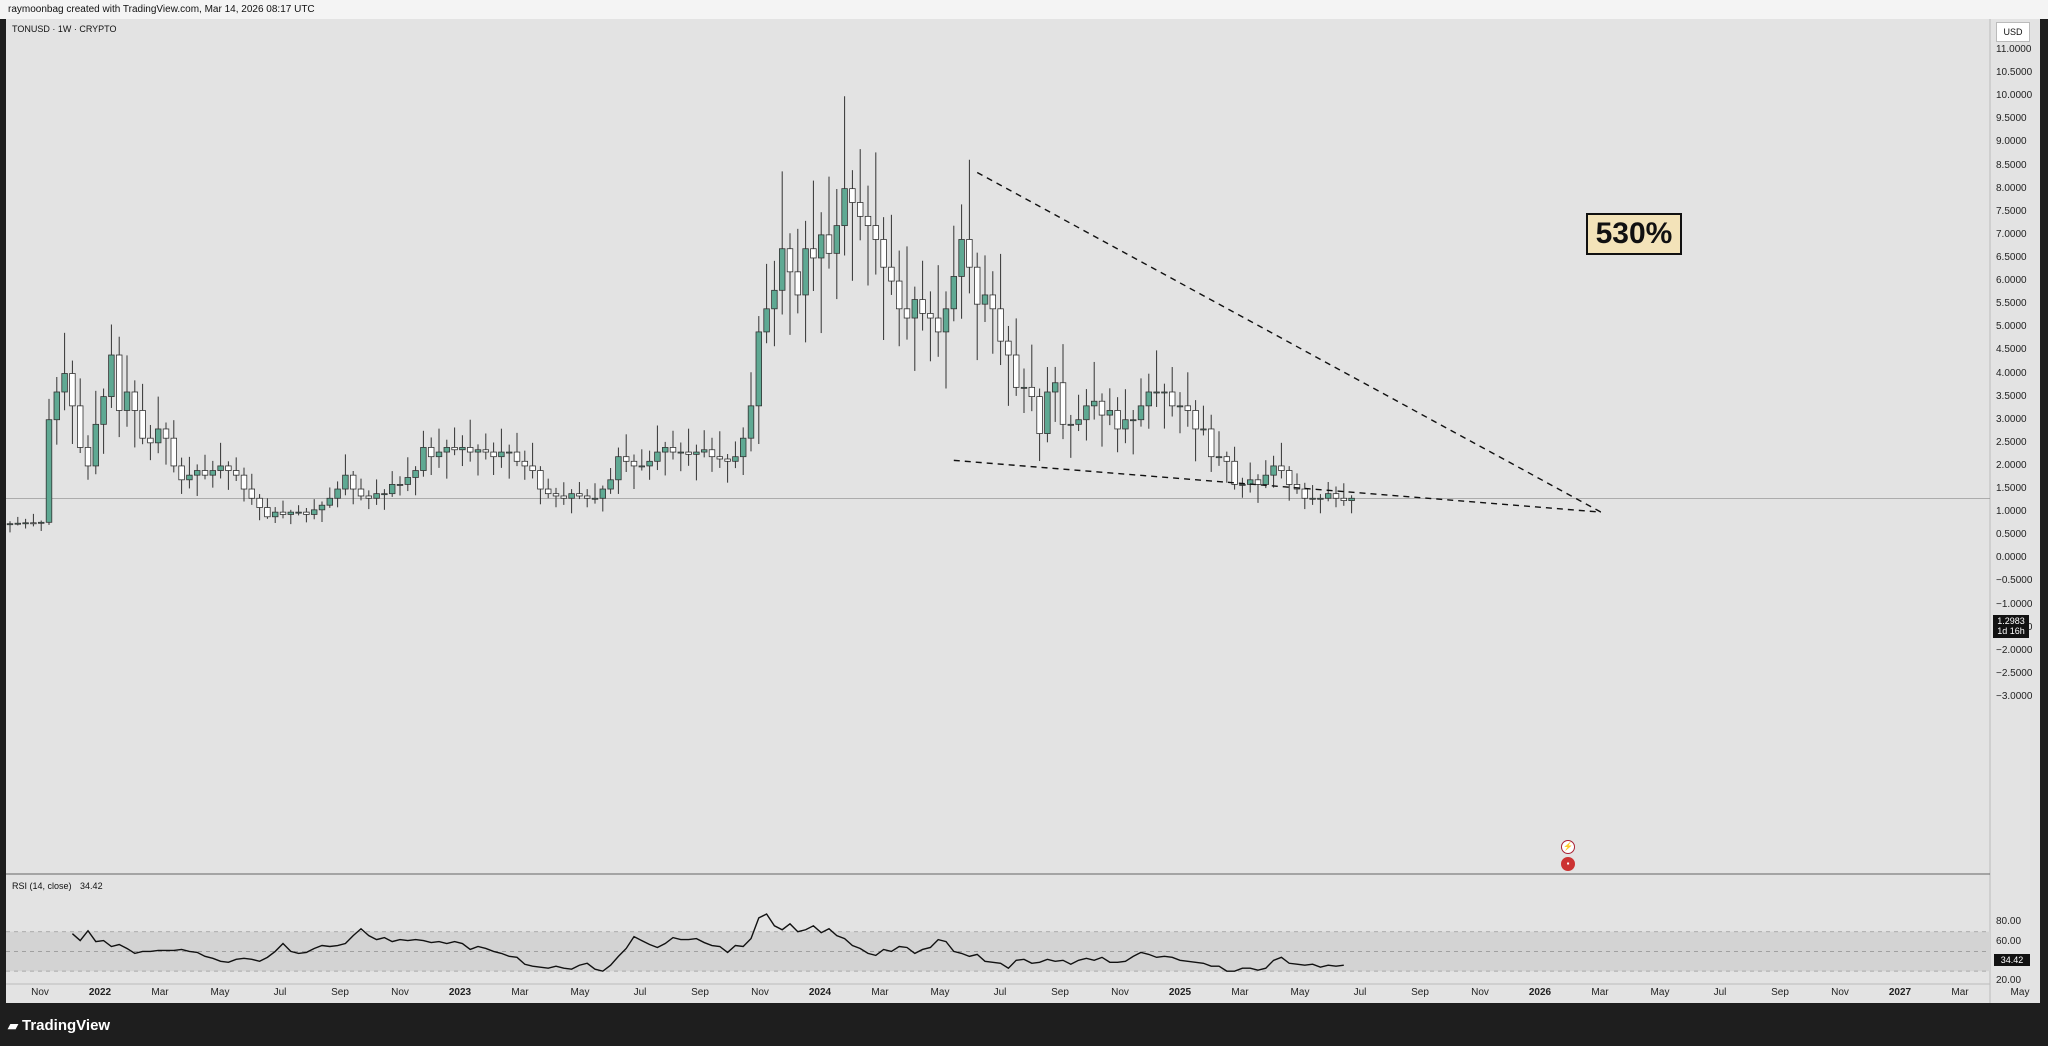  Describe the element at coordinates (1000, 992) in the screenshot. I see `time-tick-label: Jul` at that location.